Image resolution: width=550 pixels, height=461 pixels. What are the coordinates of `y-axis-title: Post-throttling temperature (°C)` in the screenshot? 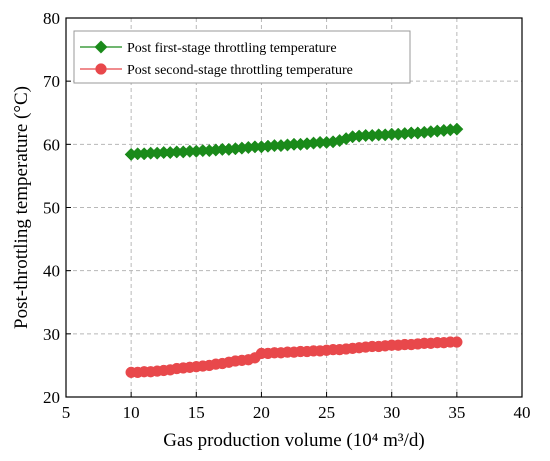 It's located at (21, 207).